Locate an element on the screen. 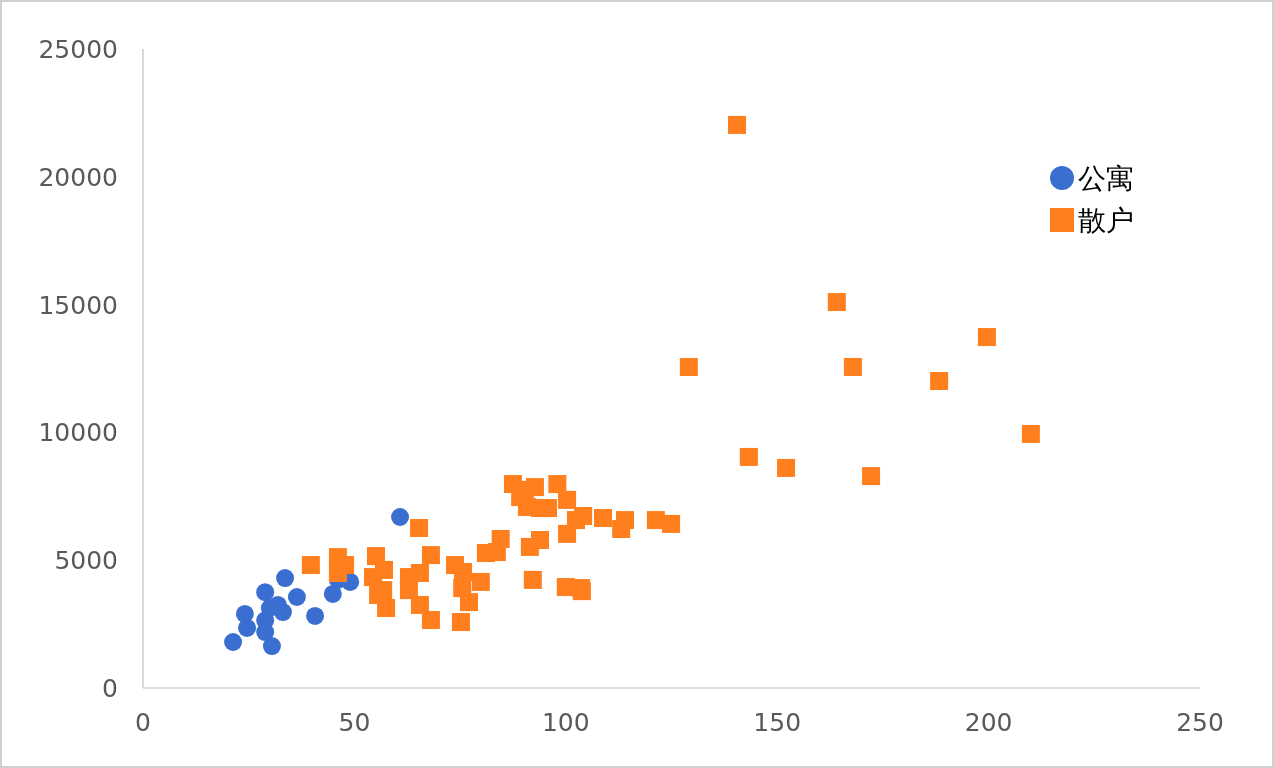 The height and width of the screenshot is (768, 1274). x-tick-label: 50 is located at coordinates (354, 722).